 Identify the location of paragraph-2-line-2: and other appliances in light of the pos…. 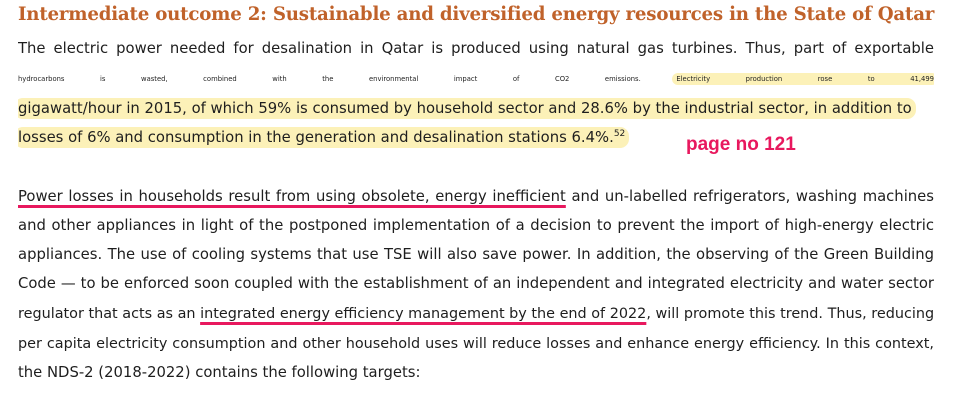
(476, 225).